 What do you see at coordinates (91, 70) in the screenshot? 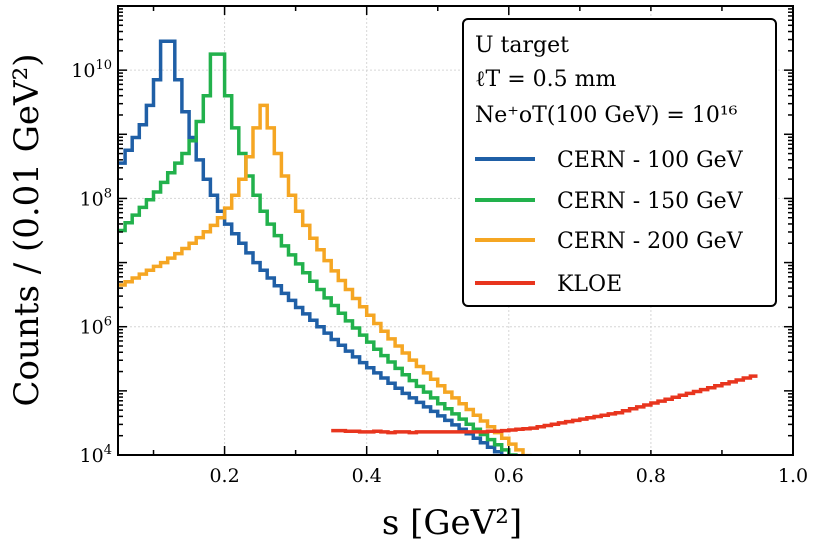
I see `y-tick-label-3: 10¹⁰` at bounding box center [91, 70].